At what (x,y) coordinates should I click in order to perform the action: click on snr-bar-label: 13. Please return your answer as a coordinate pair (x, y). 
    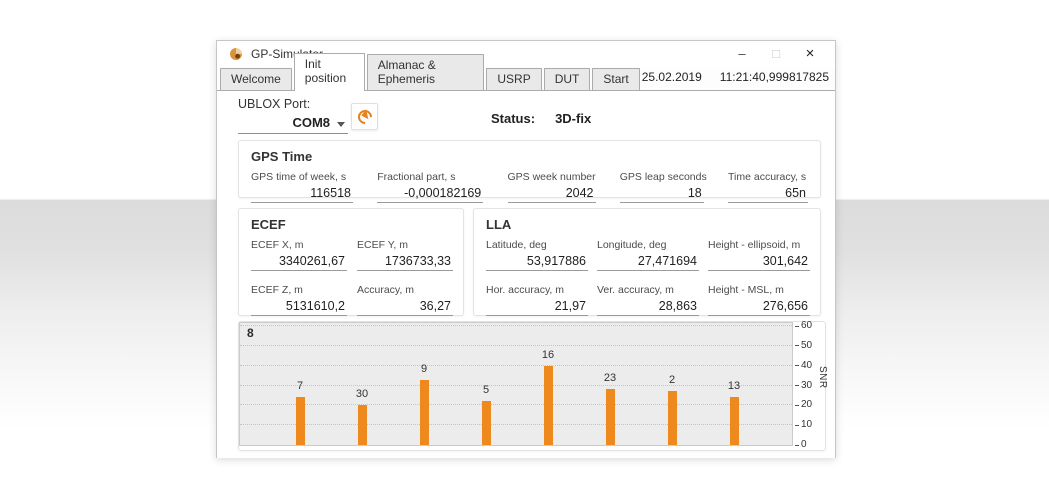
    Looking at the image, I should click on (734, 386).